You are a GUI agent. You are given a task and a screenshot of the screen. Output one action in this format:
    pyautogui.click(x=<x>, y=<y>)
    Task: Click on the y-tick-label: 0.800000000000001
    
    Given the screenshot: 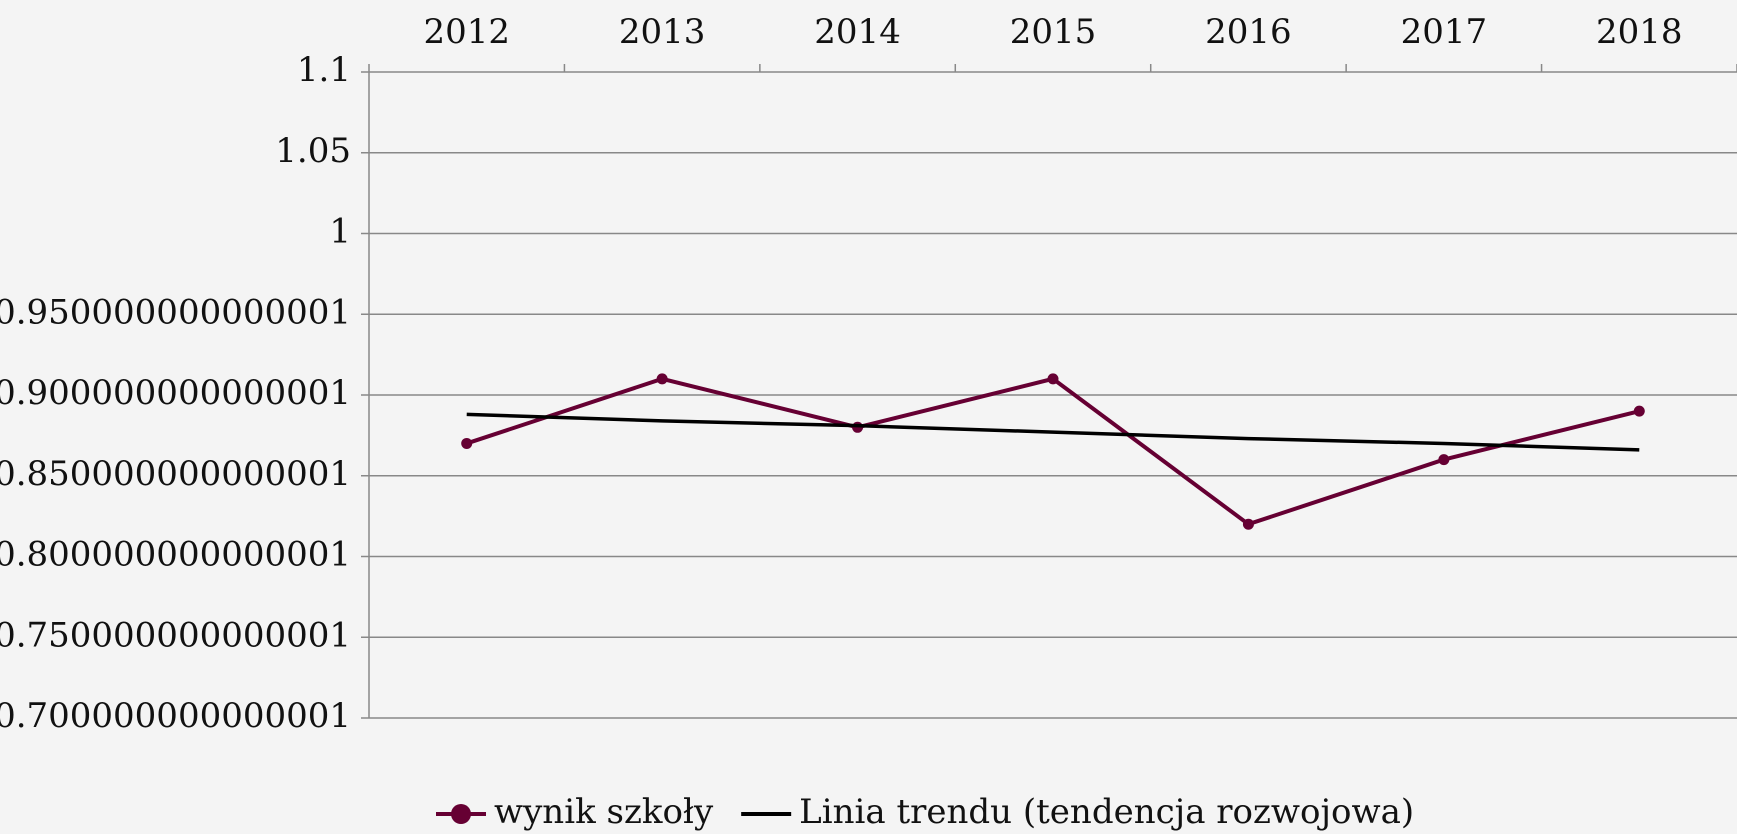 What is the action you would take?
    pyautogui.click(x=175, y=555)
    